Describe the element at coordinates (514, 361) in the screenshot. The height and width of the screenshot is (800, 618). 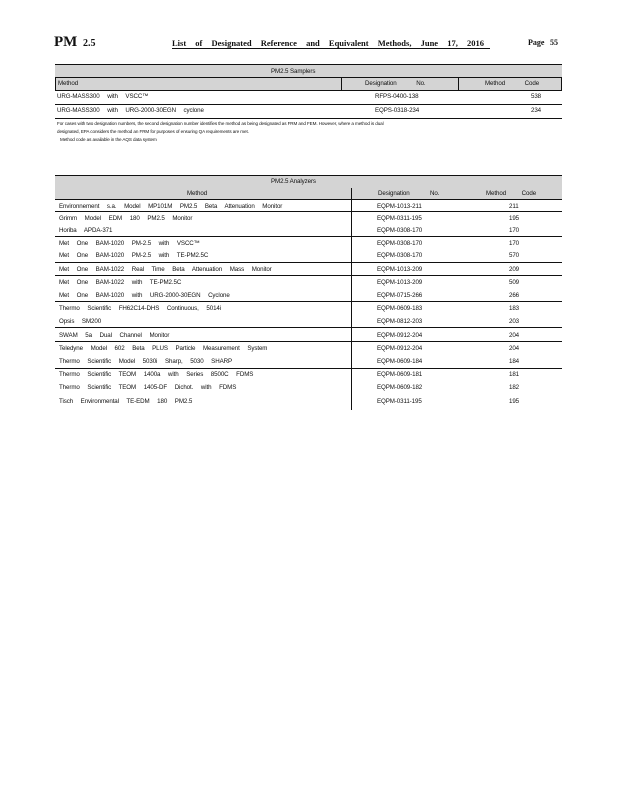
I see `method-code-cell: 184` at that location.